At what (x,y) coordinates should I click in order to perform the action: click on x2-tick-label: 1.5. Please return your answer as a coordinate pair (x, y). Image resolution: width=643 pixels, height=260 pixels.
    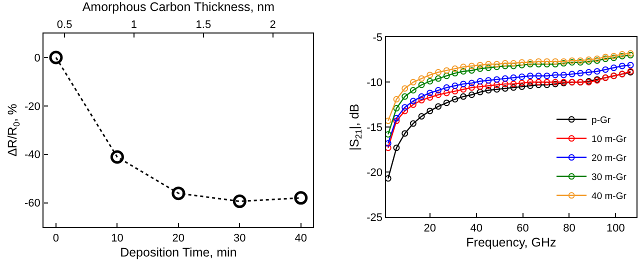
    Looking at the image, I should click on (204, 24).